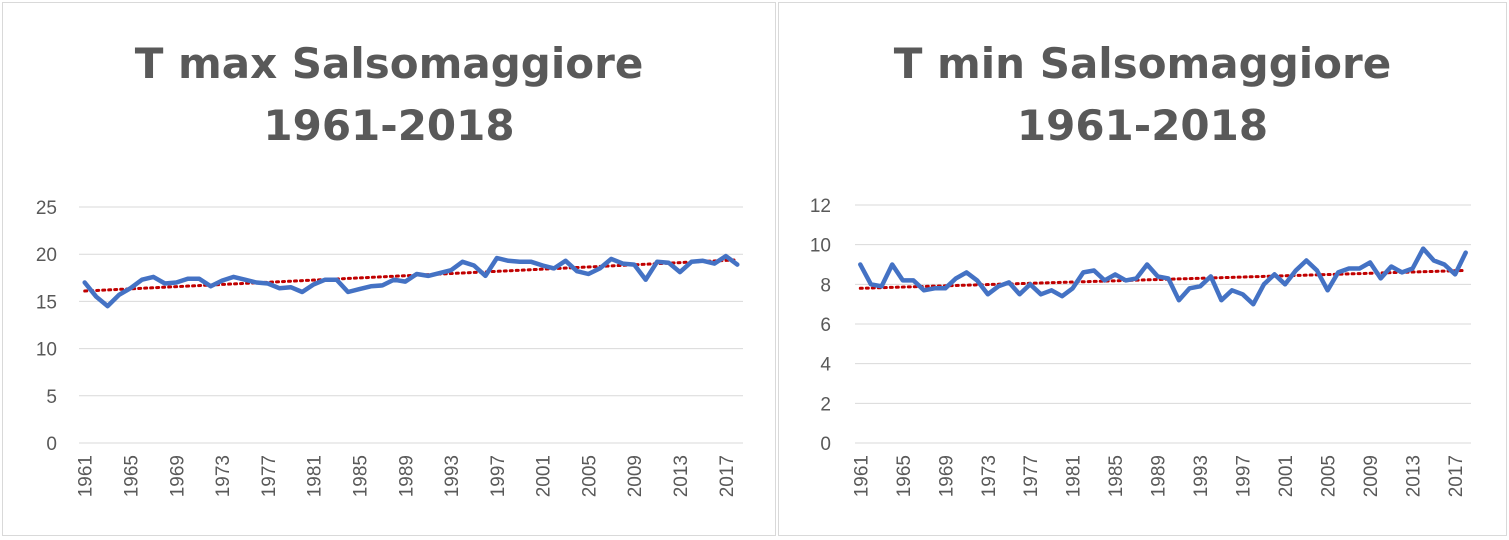  What do you see at coordinates (825, 325) in the screenshot?
I see `tmin-y-tick-label: 6` at bounding box center [825, 325].